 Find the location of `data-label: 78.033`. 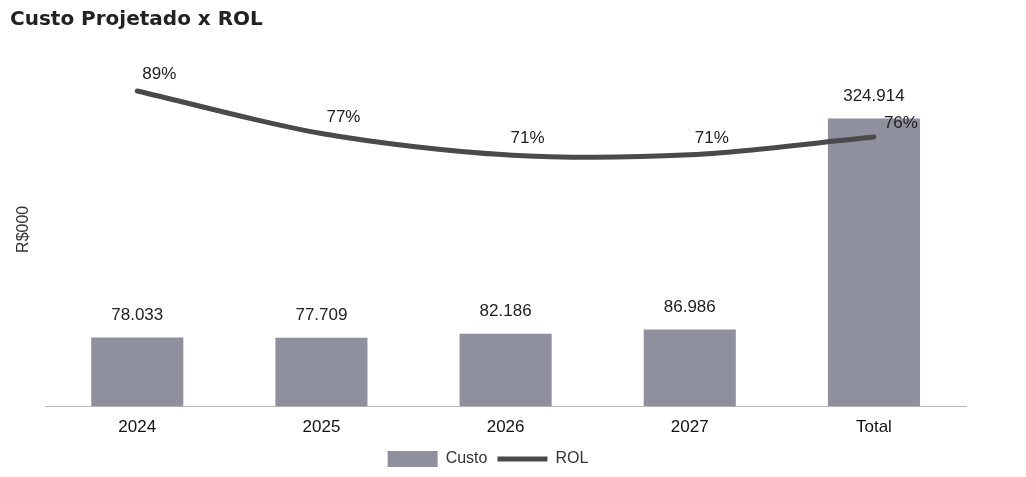

data-label: 78.033 is located at coordinates (137, 314).